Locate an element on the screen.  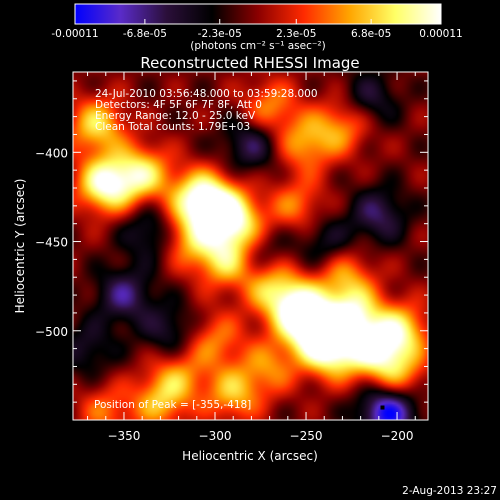
chart-title: Reconstructed RHESSI Image is located at coordinates (249, 63).